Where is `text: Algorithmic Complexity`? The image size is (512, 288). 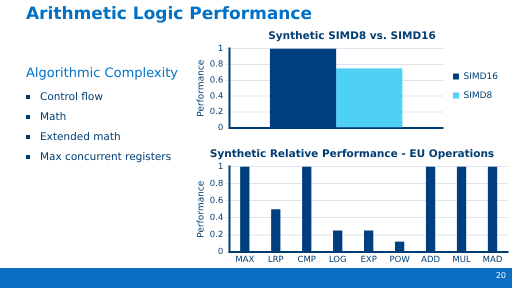
text: Algorithmic Complexity is located at coordinates (102, 73).